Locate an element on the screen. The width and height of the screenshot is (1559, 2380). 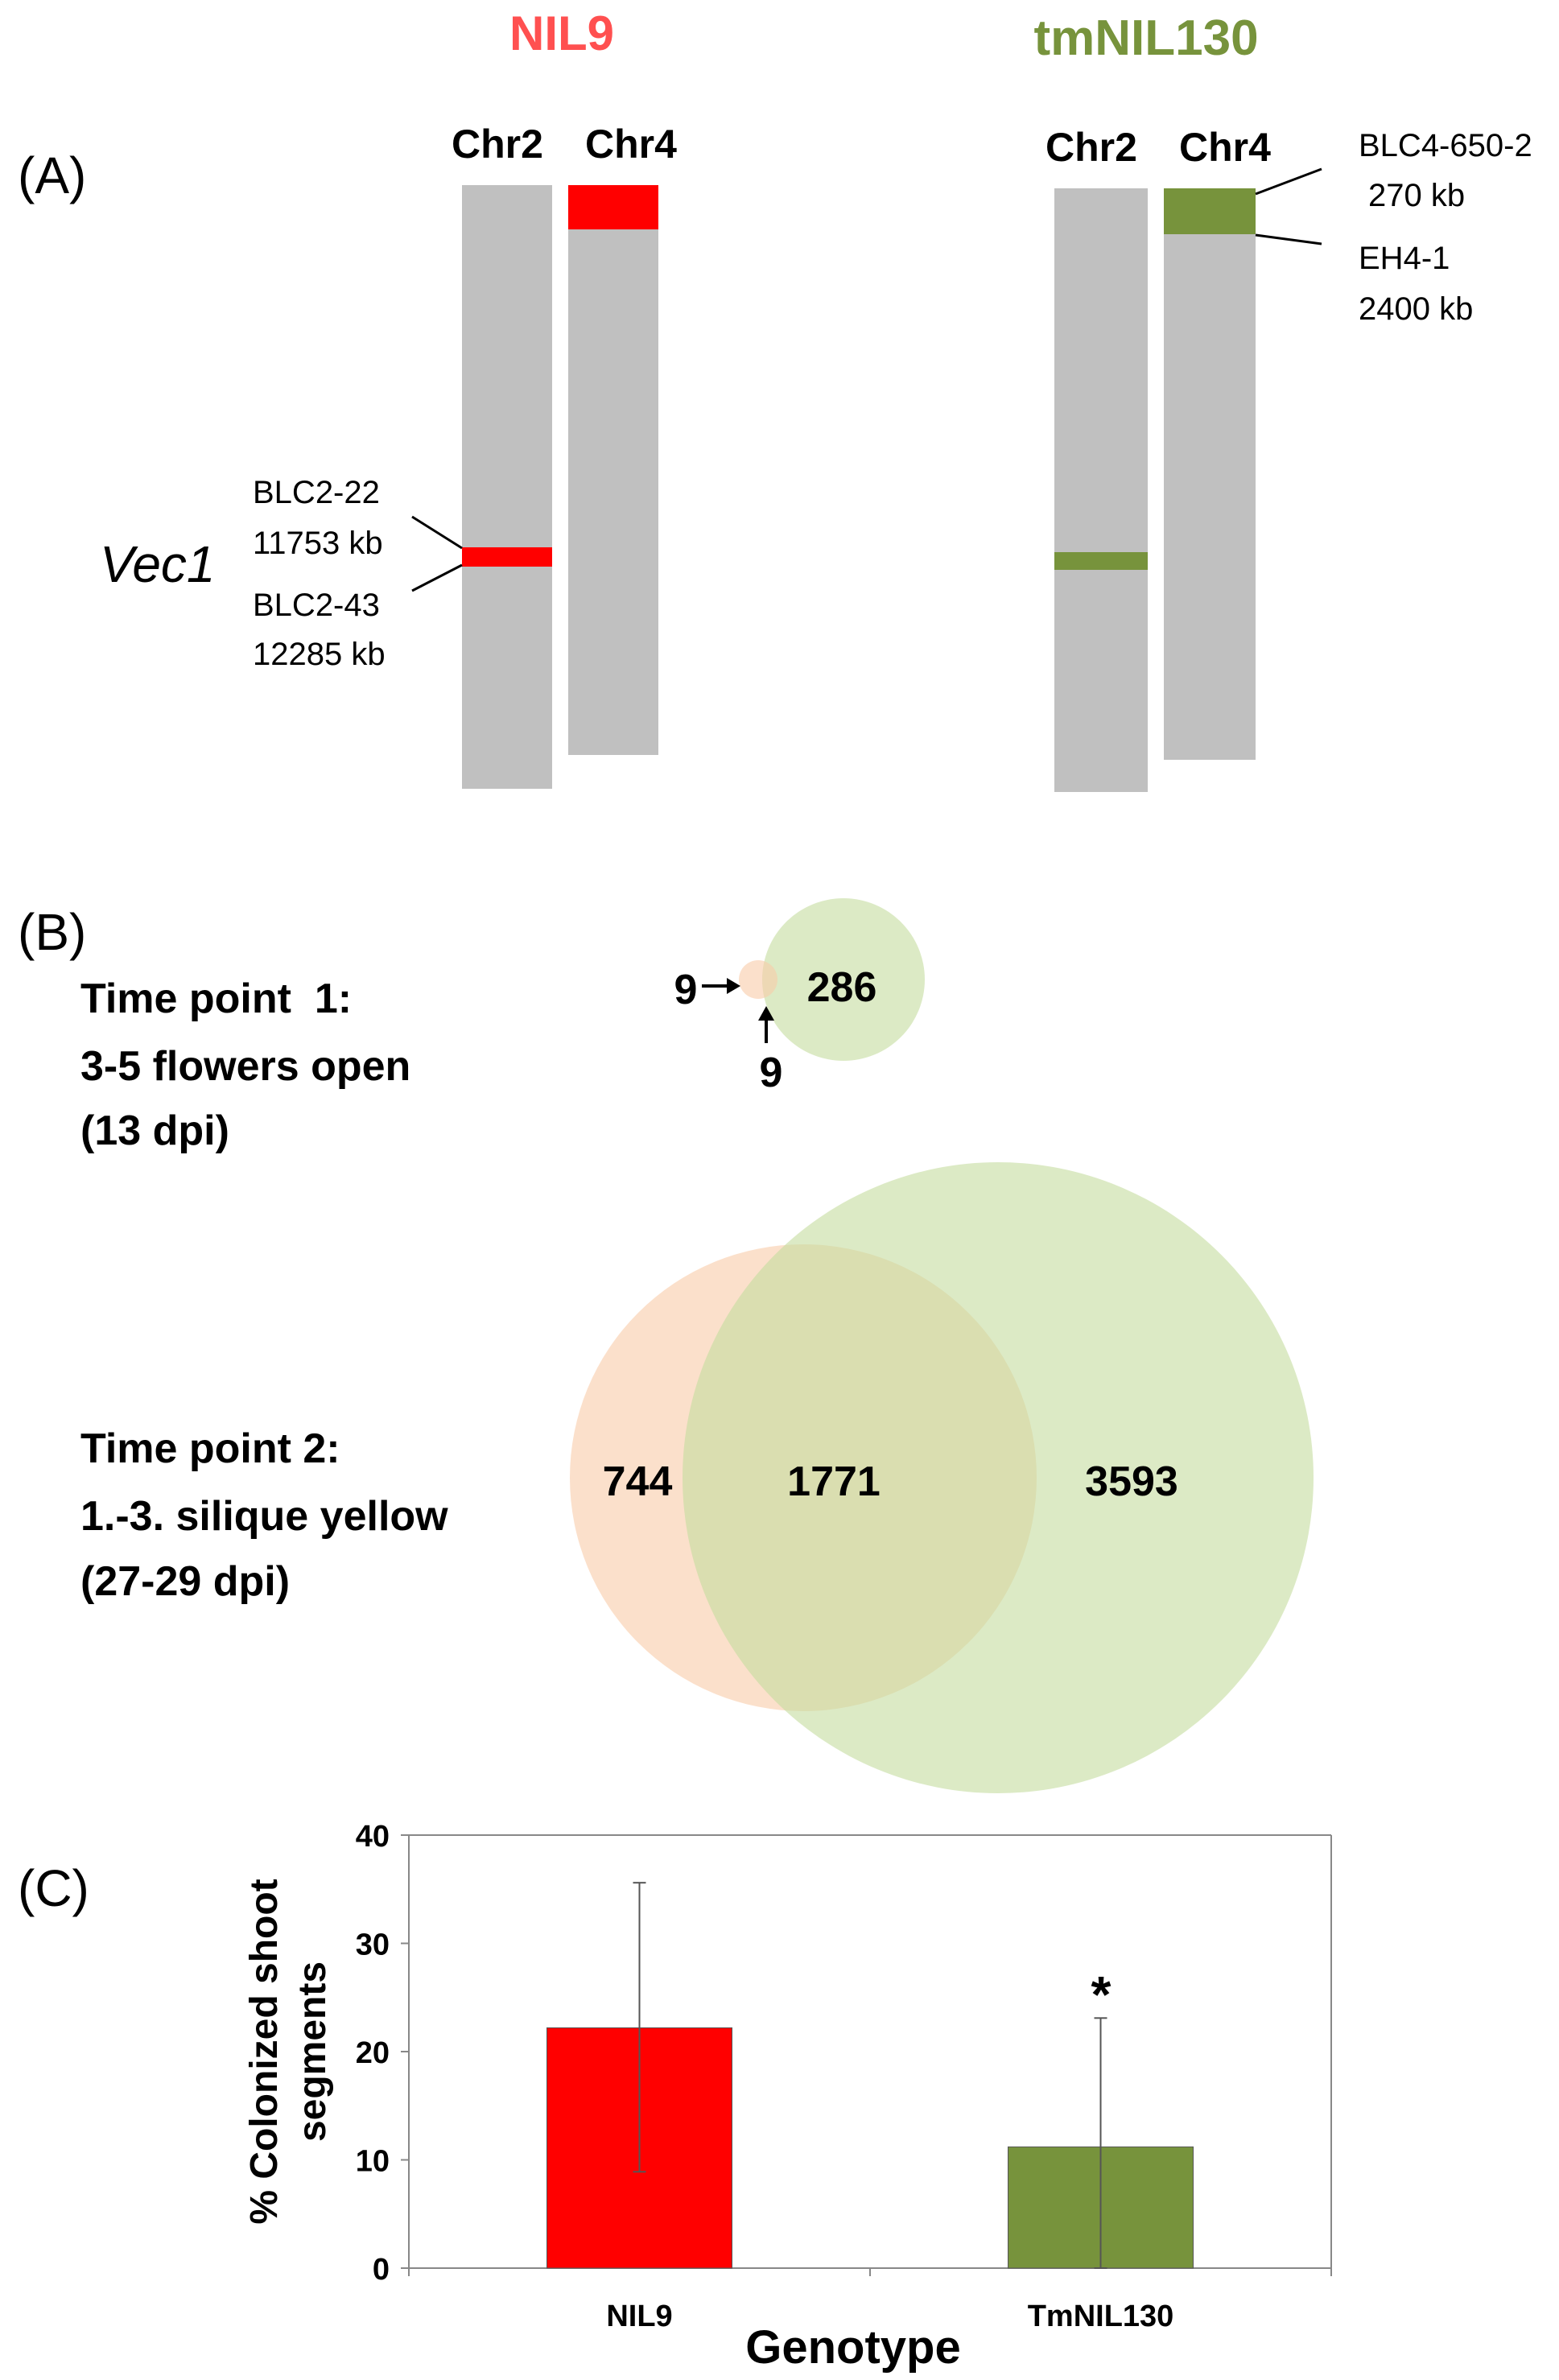
error-bars is located at coordinates (870, 2075).